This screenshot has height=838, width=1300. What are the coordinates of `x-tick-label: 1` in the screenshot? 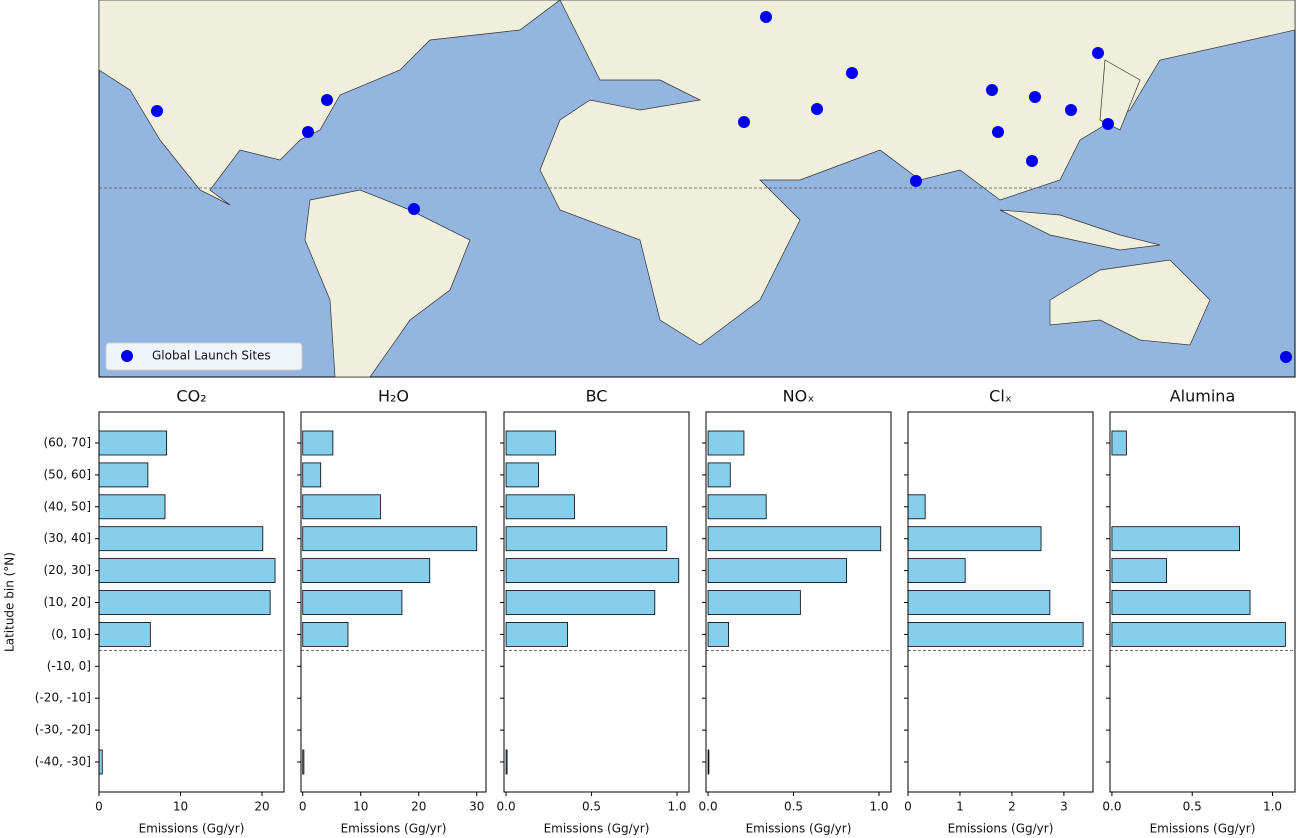 It's located at (960, 807).